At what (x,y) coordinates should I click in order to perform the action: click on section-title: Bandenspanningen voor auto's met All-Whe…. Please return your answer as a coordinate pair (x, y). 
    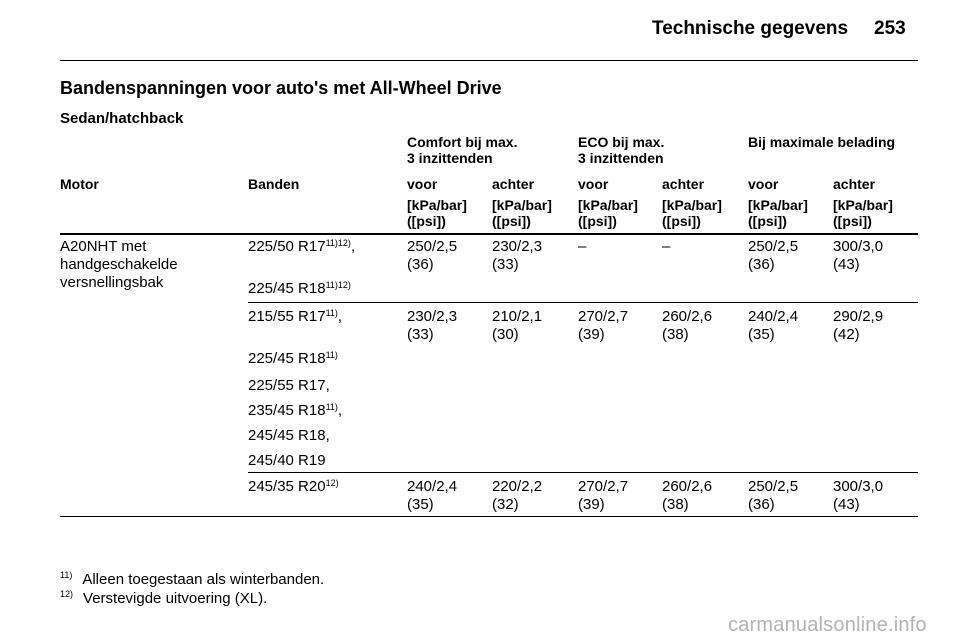
    Looking at the image, I should click on (281, 88).